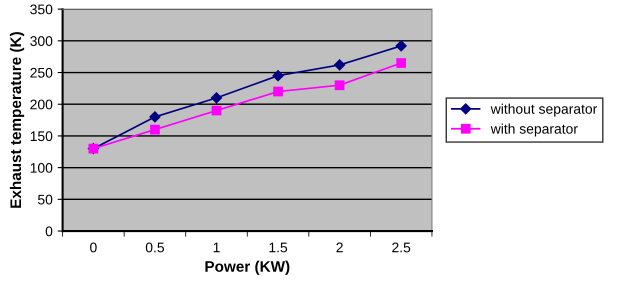 This screenshot has width=626, height=304. What do you see at coordinates (45, 199) in the screenshot?
I see `y-tick-label: 50` at bounding box center [45, 199].